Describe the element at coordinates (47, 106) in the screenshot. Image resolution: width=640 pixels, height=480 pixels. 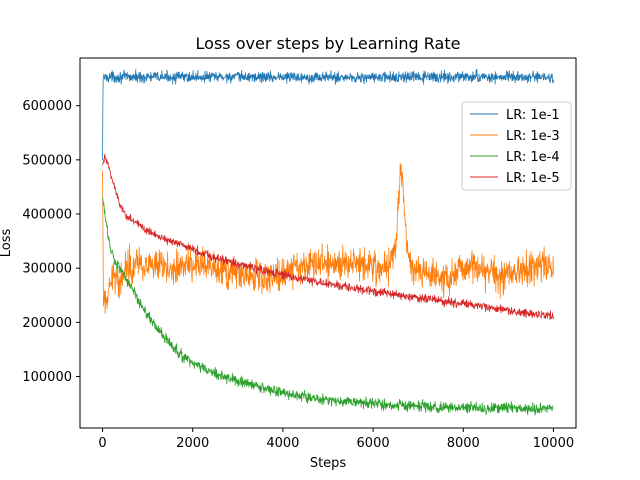
I see `y-tick-label: 600000` at that location.